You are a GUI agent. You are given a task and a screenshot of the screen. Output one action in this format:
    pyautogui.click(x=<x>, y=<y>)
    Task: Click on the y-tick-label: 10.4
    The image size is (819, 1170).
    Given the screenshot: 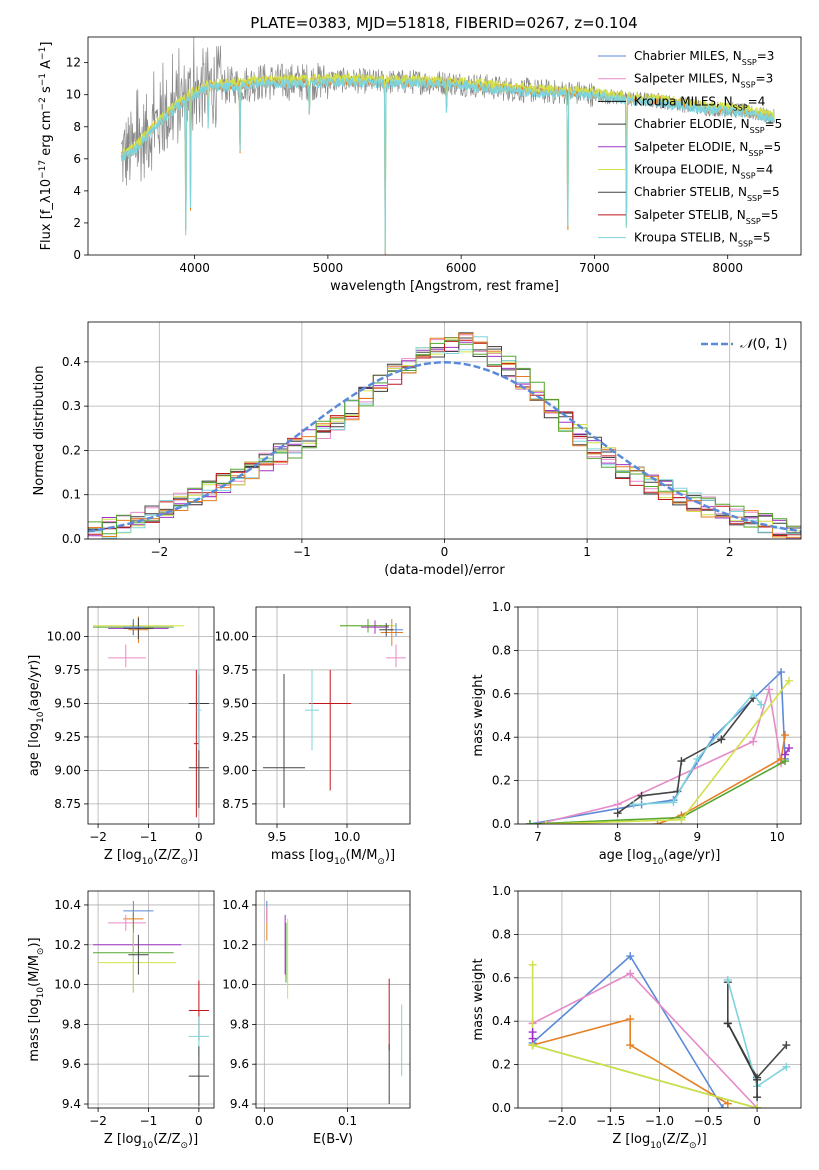 What is the action you would take?
    pyautogui.click(x=67, y=905)
    